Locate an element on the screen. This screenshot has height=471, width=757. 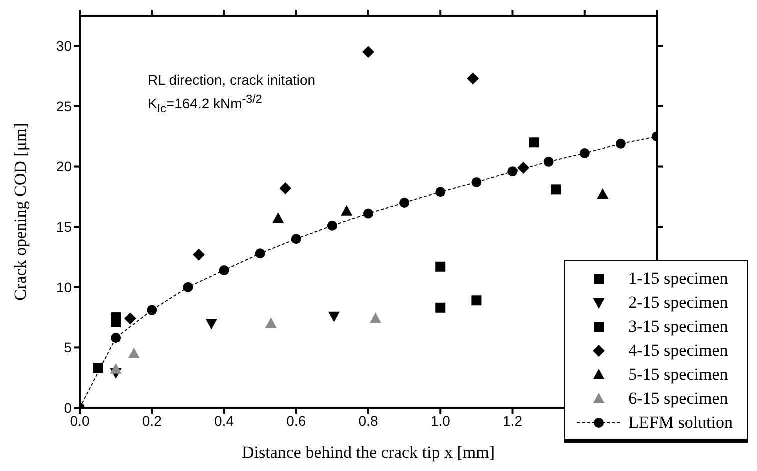
y-tick-label: 25 is located at coordinates (64, 106).